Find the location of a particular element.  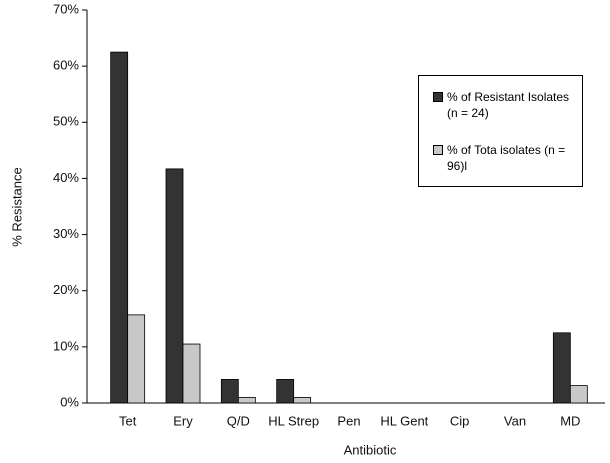

y-tick-label: 40% is located at coordinates (66, 177).